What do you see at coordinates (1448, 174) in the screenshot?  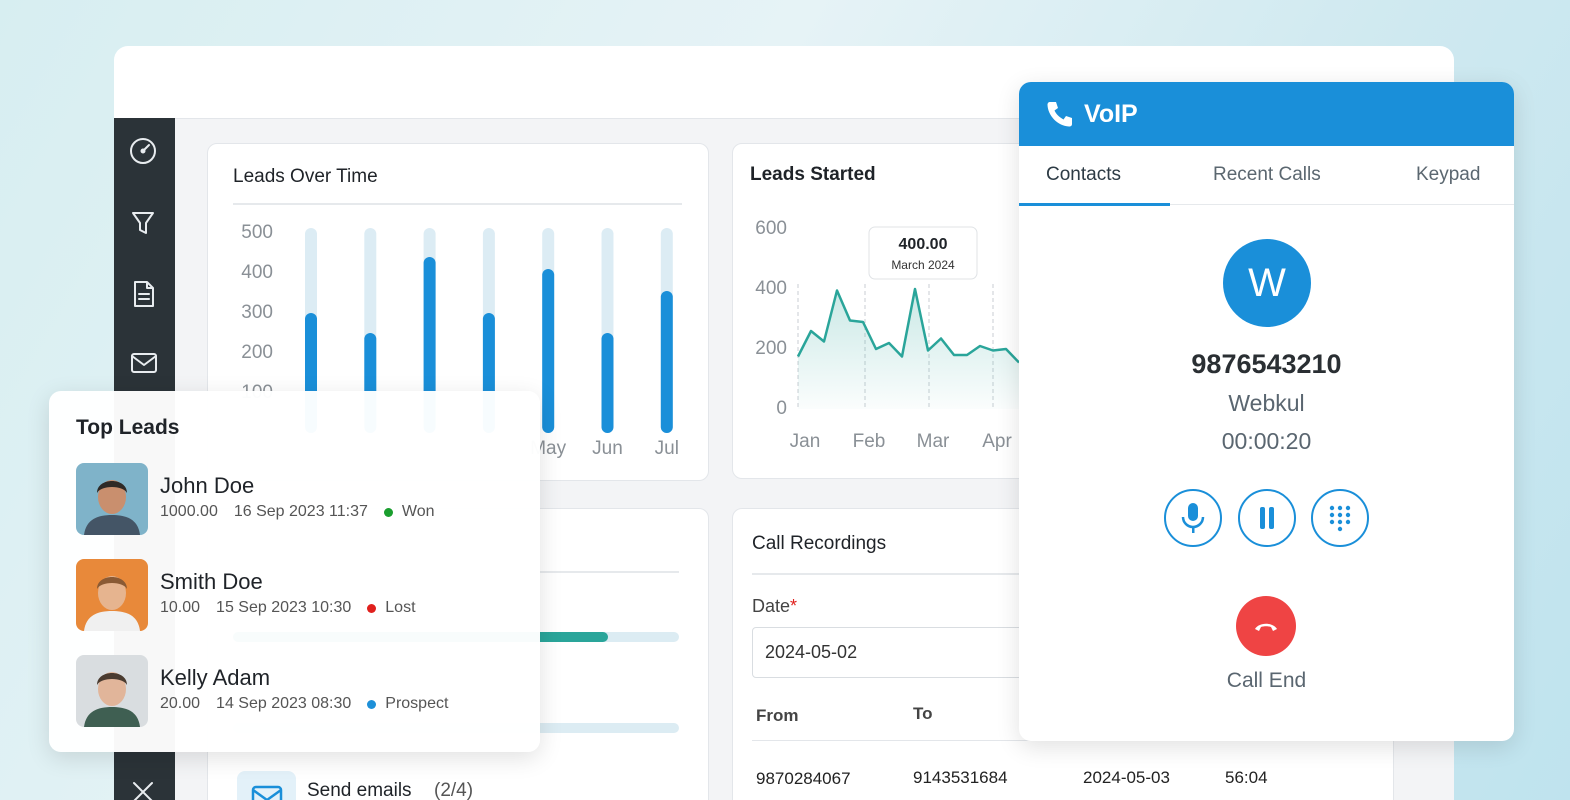 I see `tab: Keypad` at bounding box center [1448, 174].